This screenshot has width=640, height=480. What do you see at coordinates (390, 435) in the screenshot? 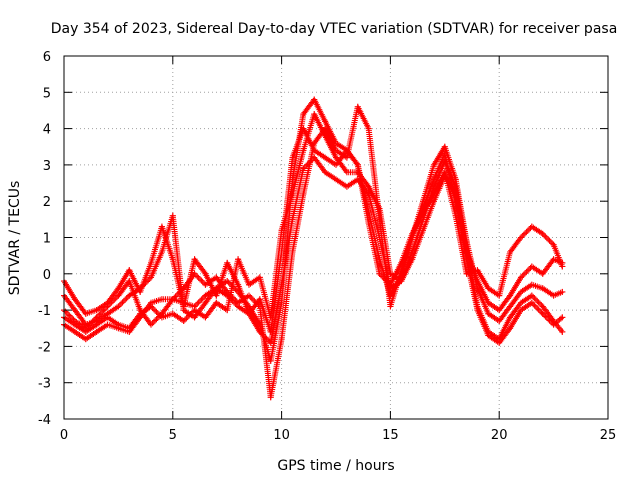
I see `x-tick-label: 15` at bounding box center [390, 435].